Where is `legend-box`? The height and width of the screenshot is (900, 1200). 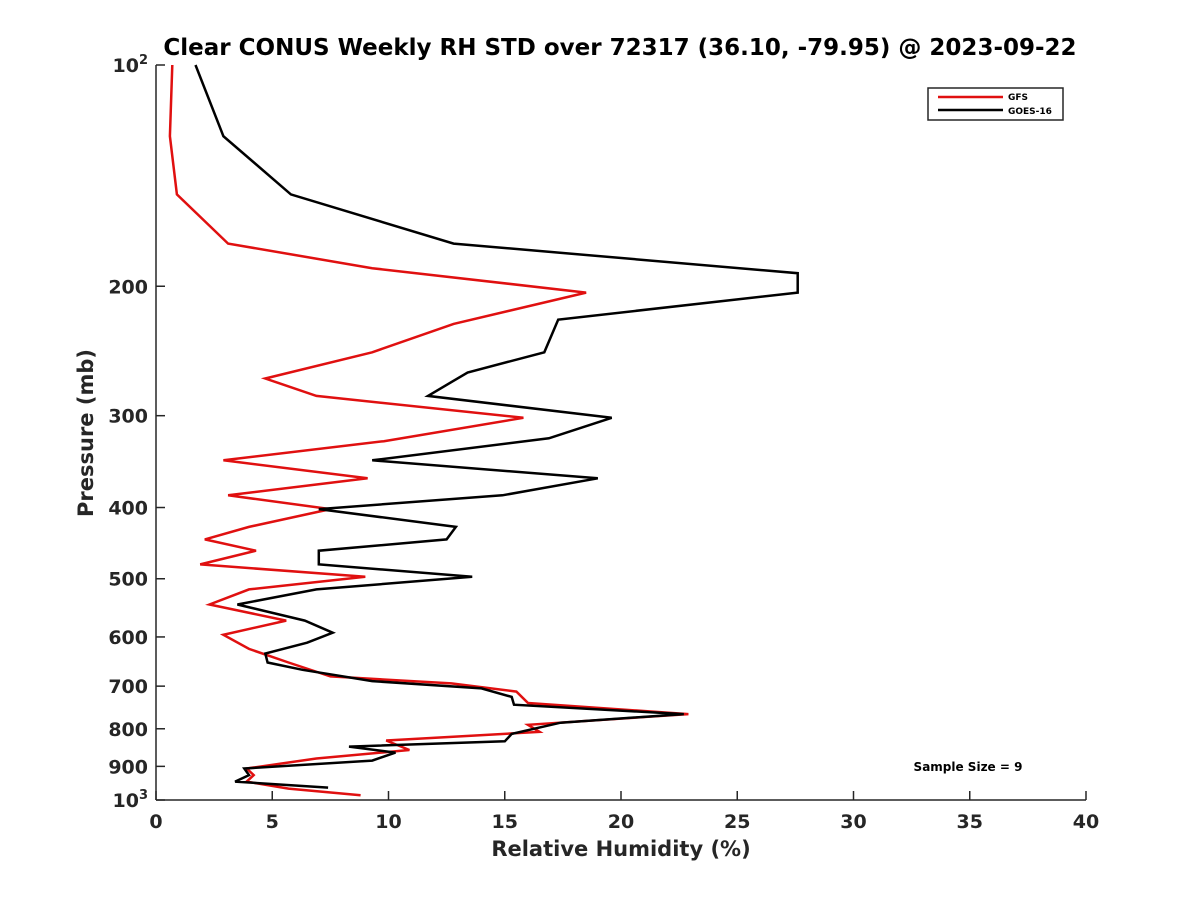 legend-box is located at coordinates (995, 104).